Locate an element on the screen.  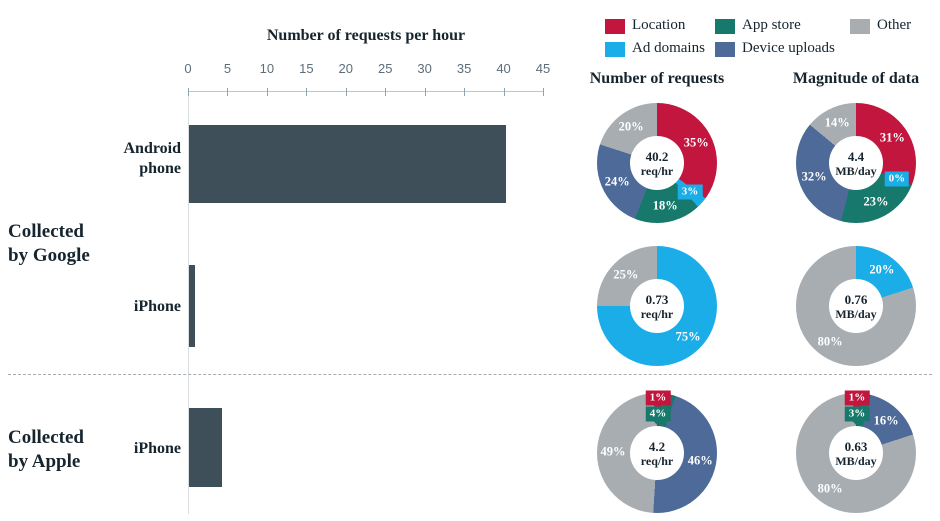
legend-swatch-location is located at coordinates (615, 26).